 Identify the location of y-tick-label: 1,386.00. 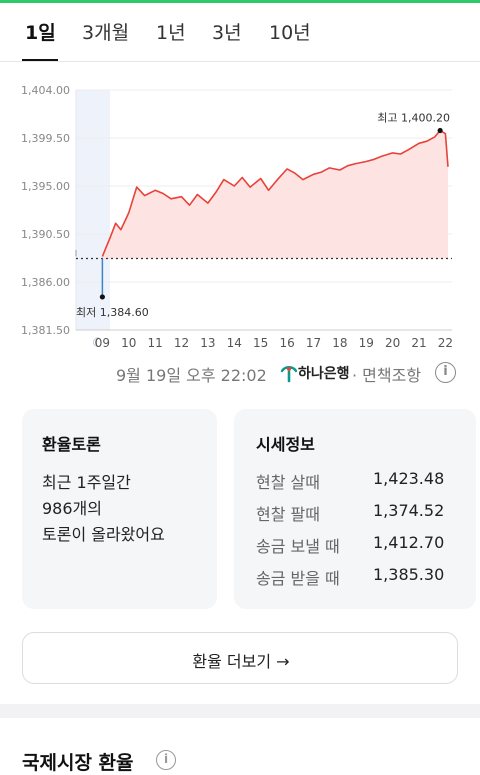
(45, 282).